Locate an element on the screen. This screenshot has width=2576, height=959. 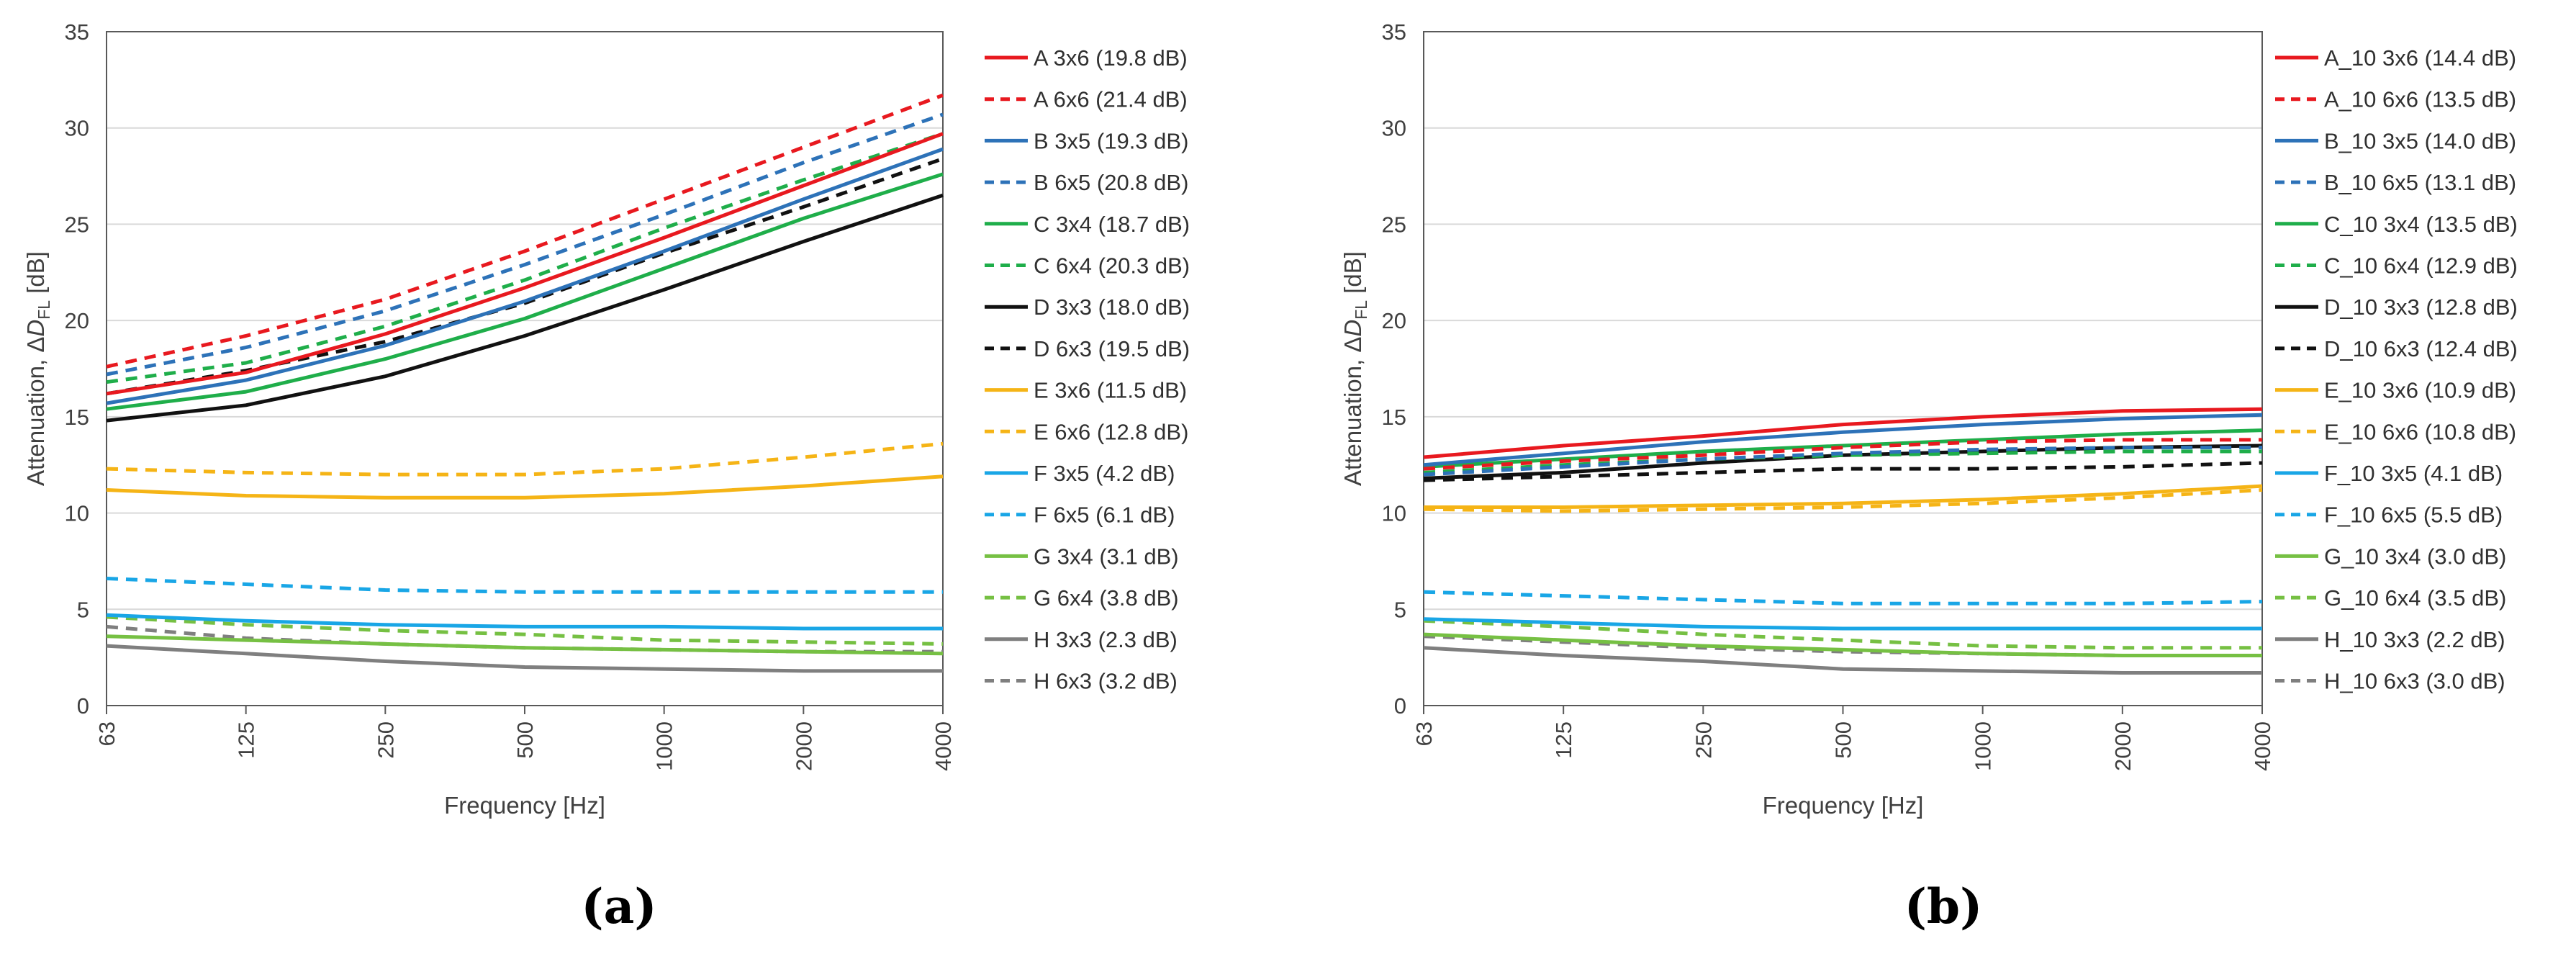
b-legend-label: G_10 3x4 (3.0 dB) is located at coordinates (2415, 557).